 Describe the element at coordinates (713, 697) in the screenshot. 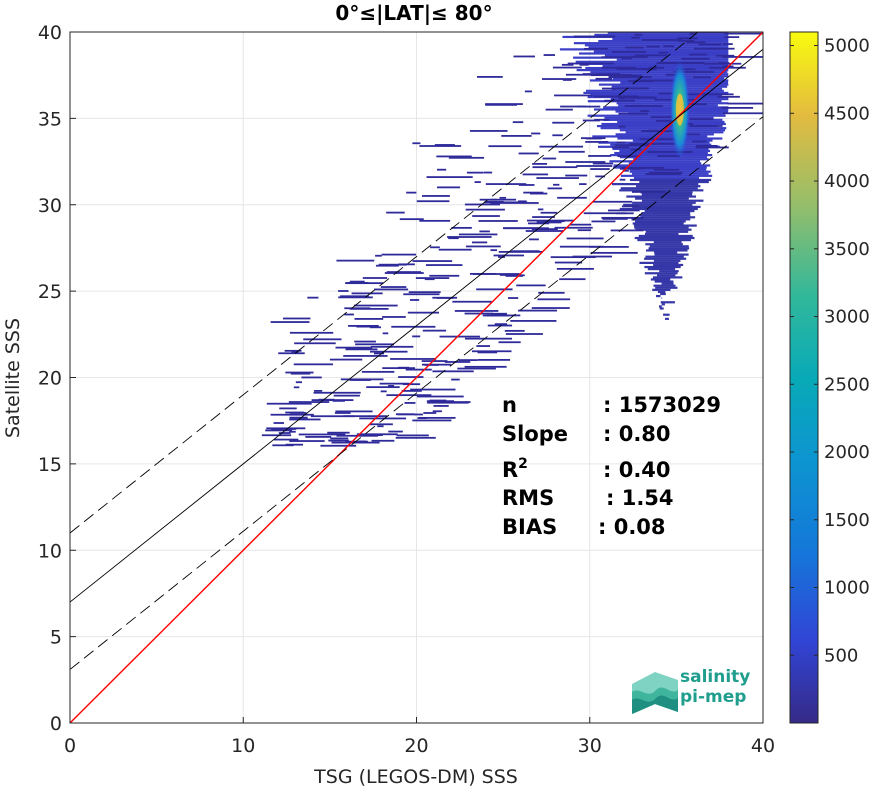

I see `logo-line2: pi-mep` at that location.